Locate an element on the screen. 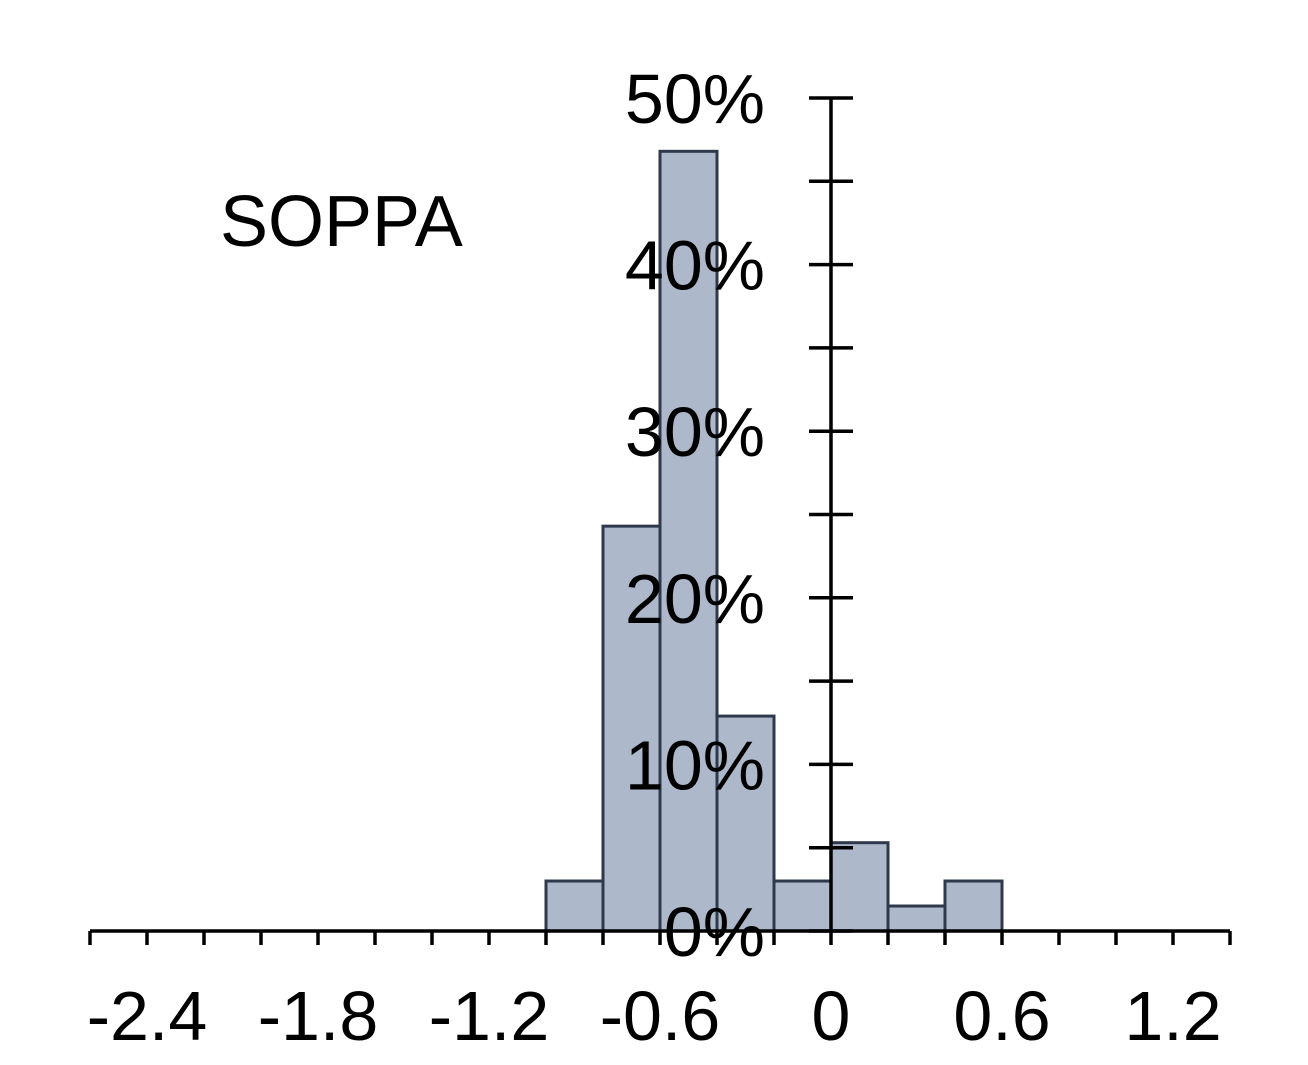 The width and height of the screenshot is (1308, 1065). y-tick-label: 40% is located at coordinates (695, 266).